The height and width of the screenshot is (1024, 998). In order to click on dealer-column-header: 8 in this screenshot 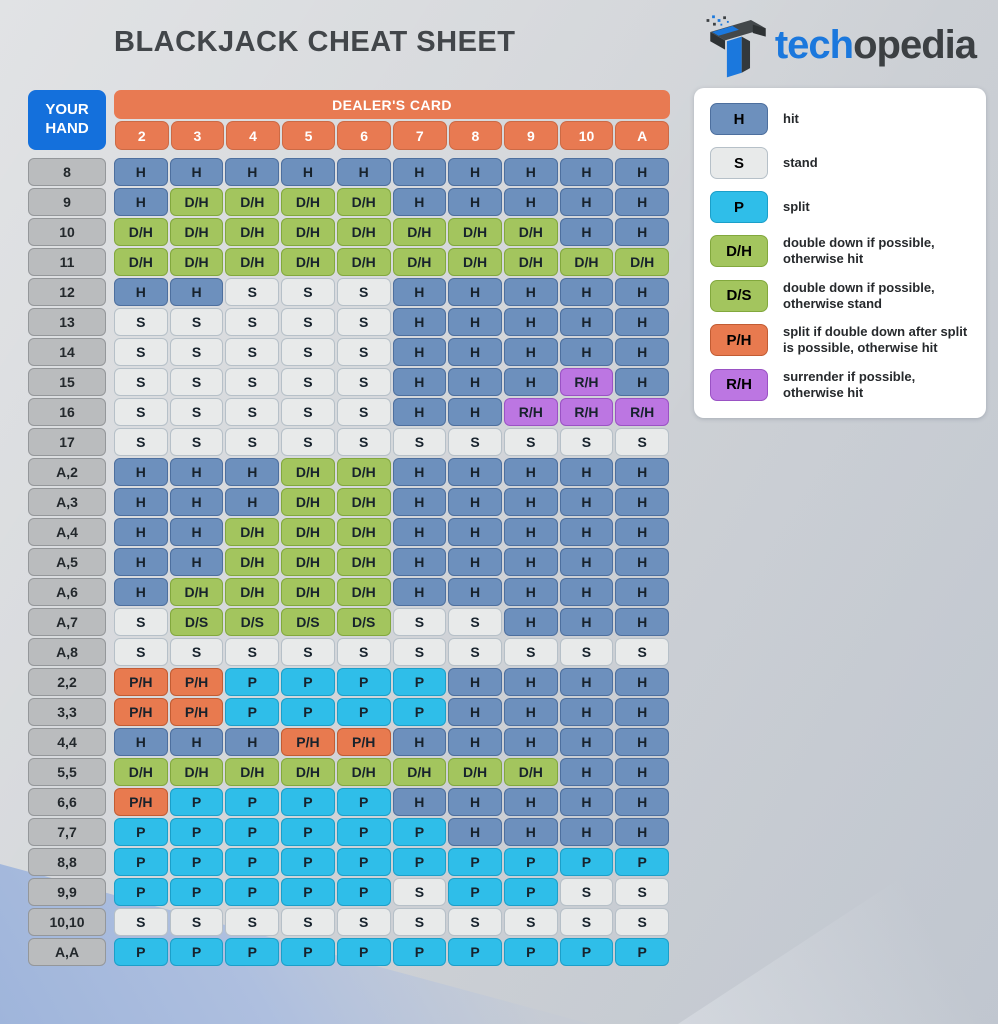, I will do `click(475, 135)`.